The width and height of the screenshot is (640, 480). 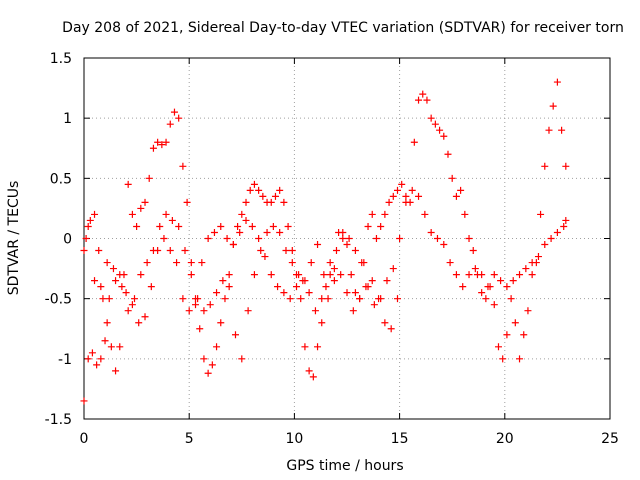 What do you see at coordinates (344, 466) in the screenshot?
I see `x-axis-label: GPS time / hours` at bounding box center [344, 466].